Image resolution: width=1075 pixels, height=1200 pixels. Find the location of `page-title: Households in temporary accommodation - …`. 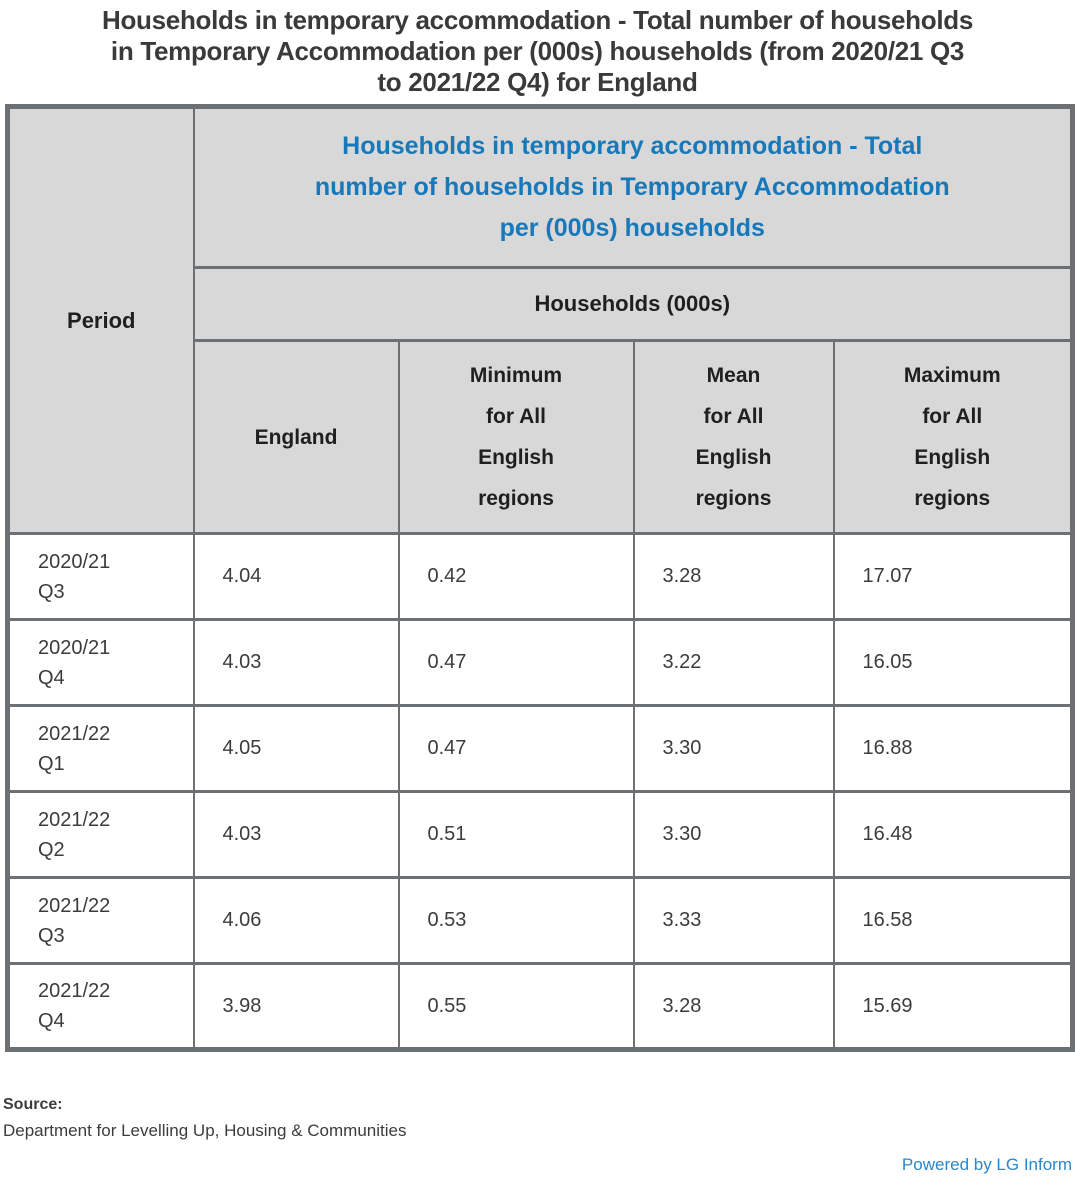

page-title: Households in temporary accommodation - … is located at coordinates (537, 51).